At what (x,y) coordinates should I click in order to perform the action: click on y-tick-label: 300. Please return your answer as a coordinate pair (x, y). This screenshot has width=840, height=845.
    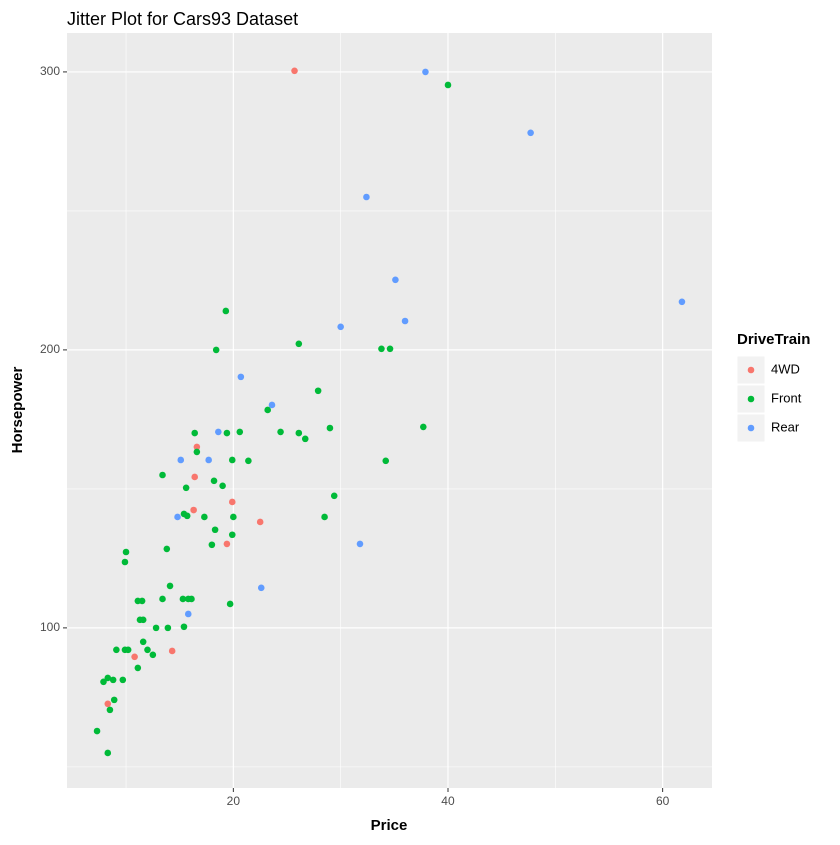
    Looking at the image, I should click on (50, 71).